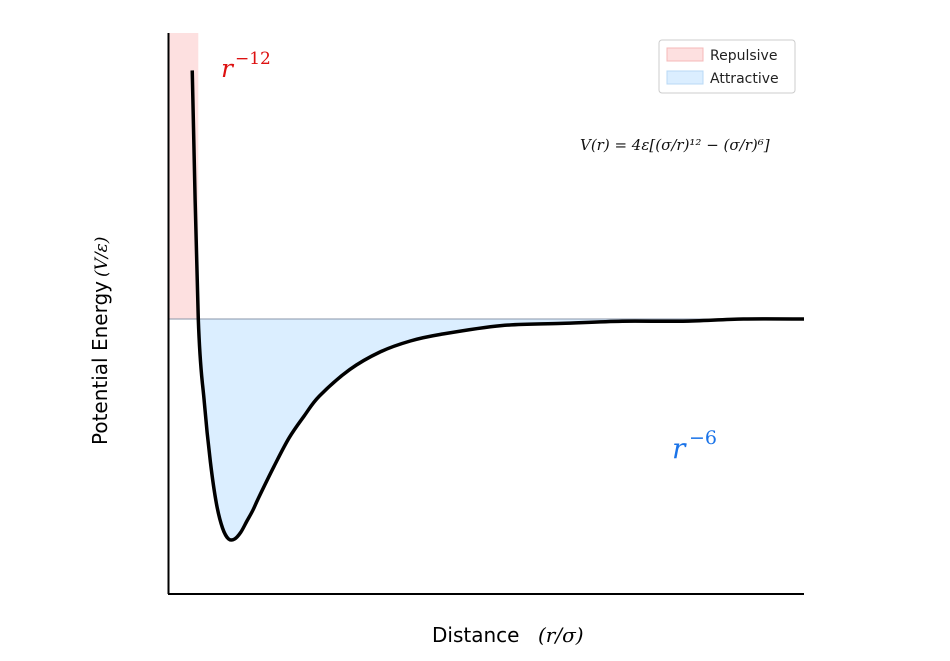 The height and width of the screenshot is (661, 950). What do you see at coordinates (685, 54) in the screenshot?
I see `legend-swatch-repulsive` at bounding box center [685, 54].